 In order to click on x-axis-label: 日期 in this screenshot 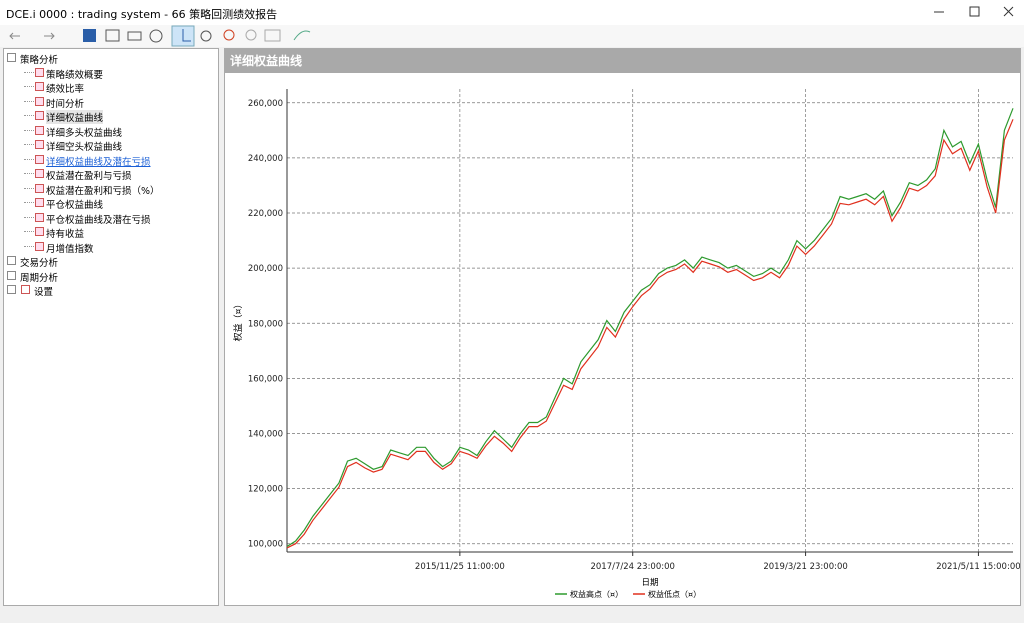, I will do `click(649, 583)`.